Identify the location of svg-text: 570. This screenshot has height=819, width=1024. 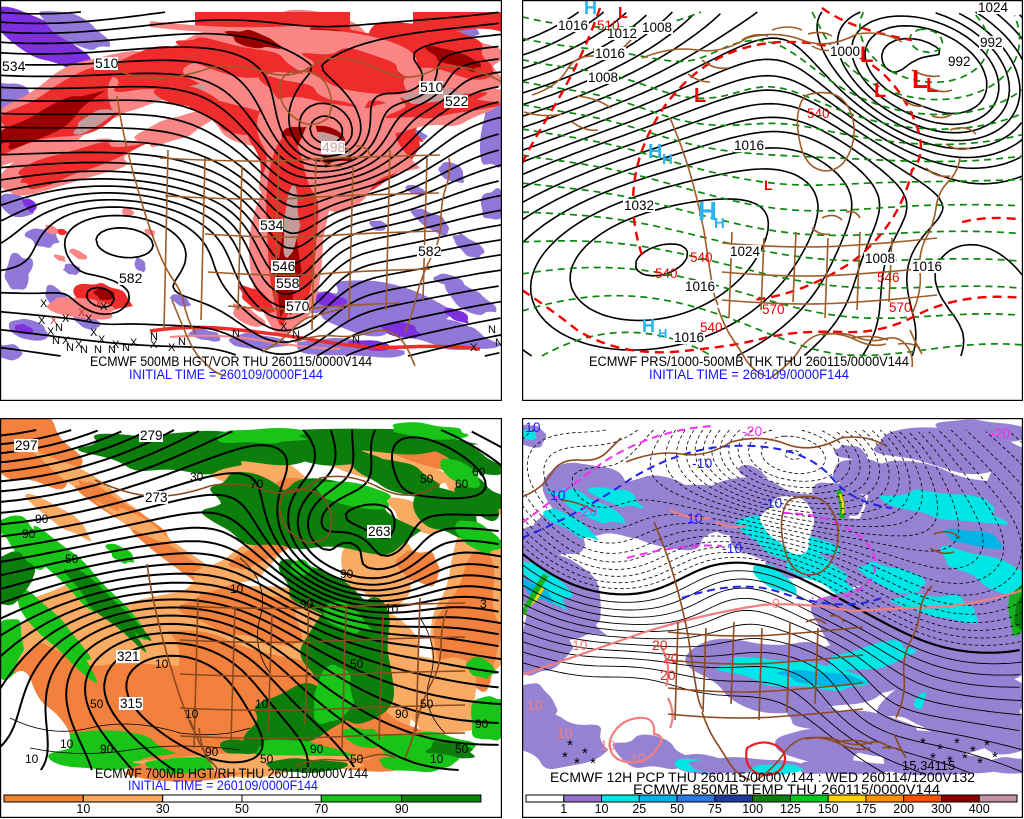
(900, 307).